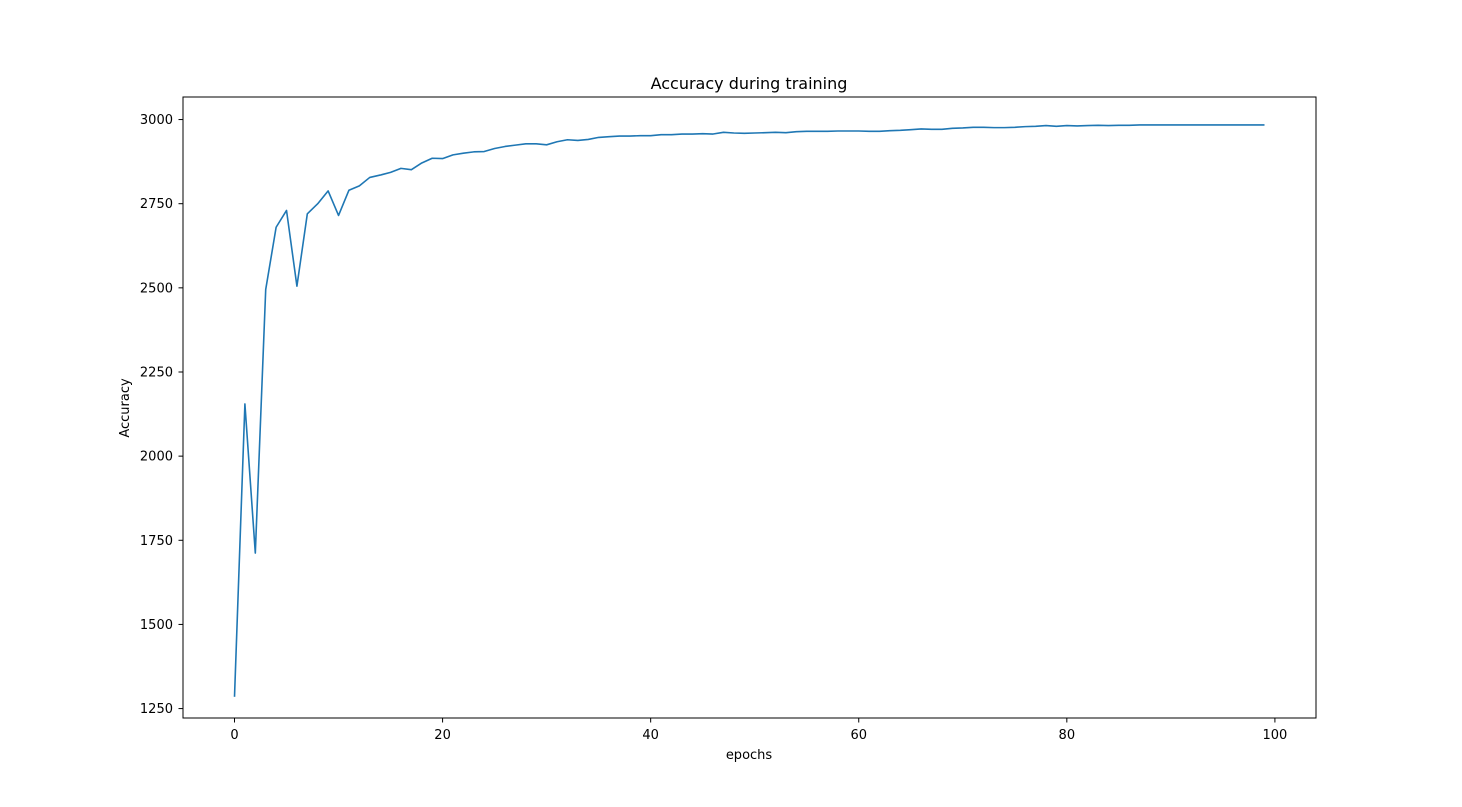 This screenshot has width=1462, height=807. Describe the element at coordinates (156, 457) in the screenshot. I see `y-tick-label: 2000` at that location.